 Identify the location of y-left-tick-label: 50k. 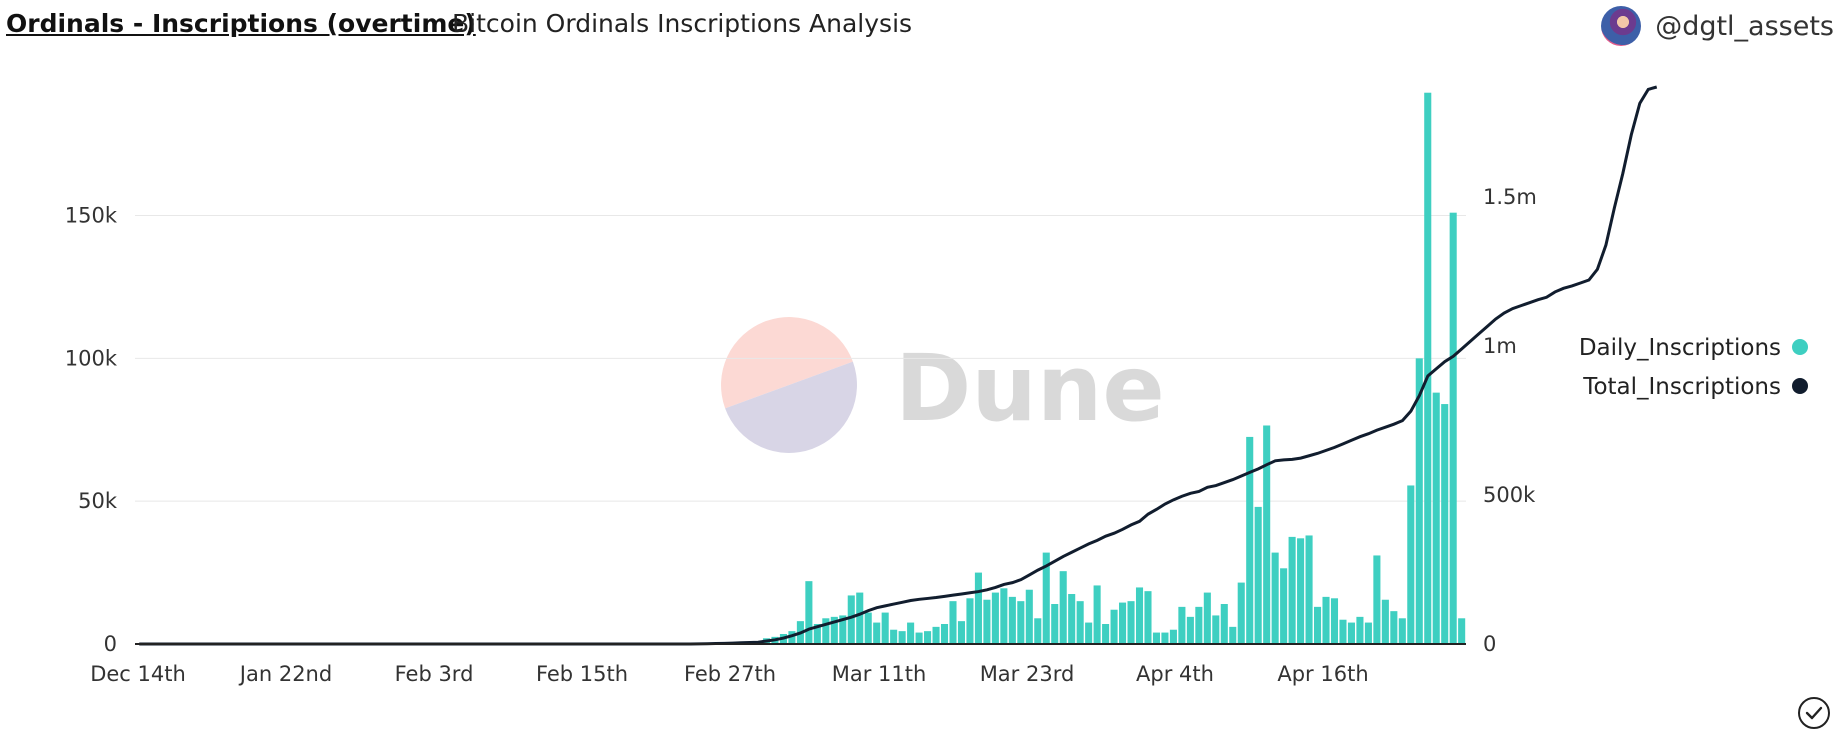
(98, 501).